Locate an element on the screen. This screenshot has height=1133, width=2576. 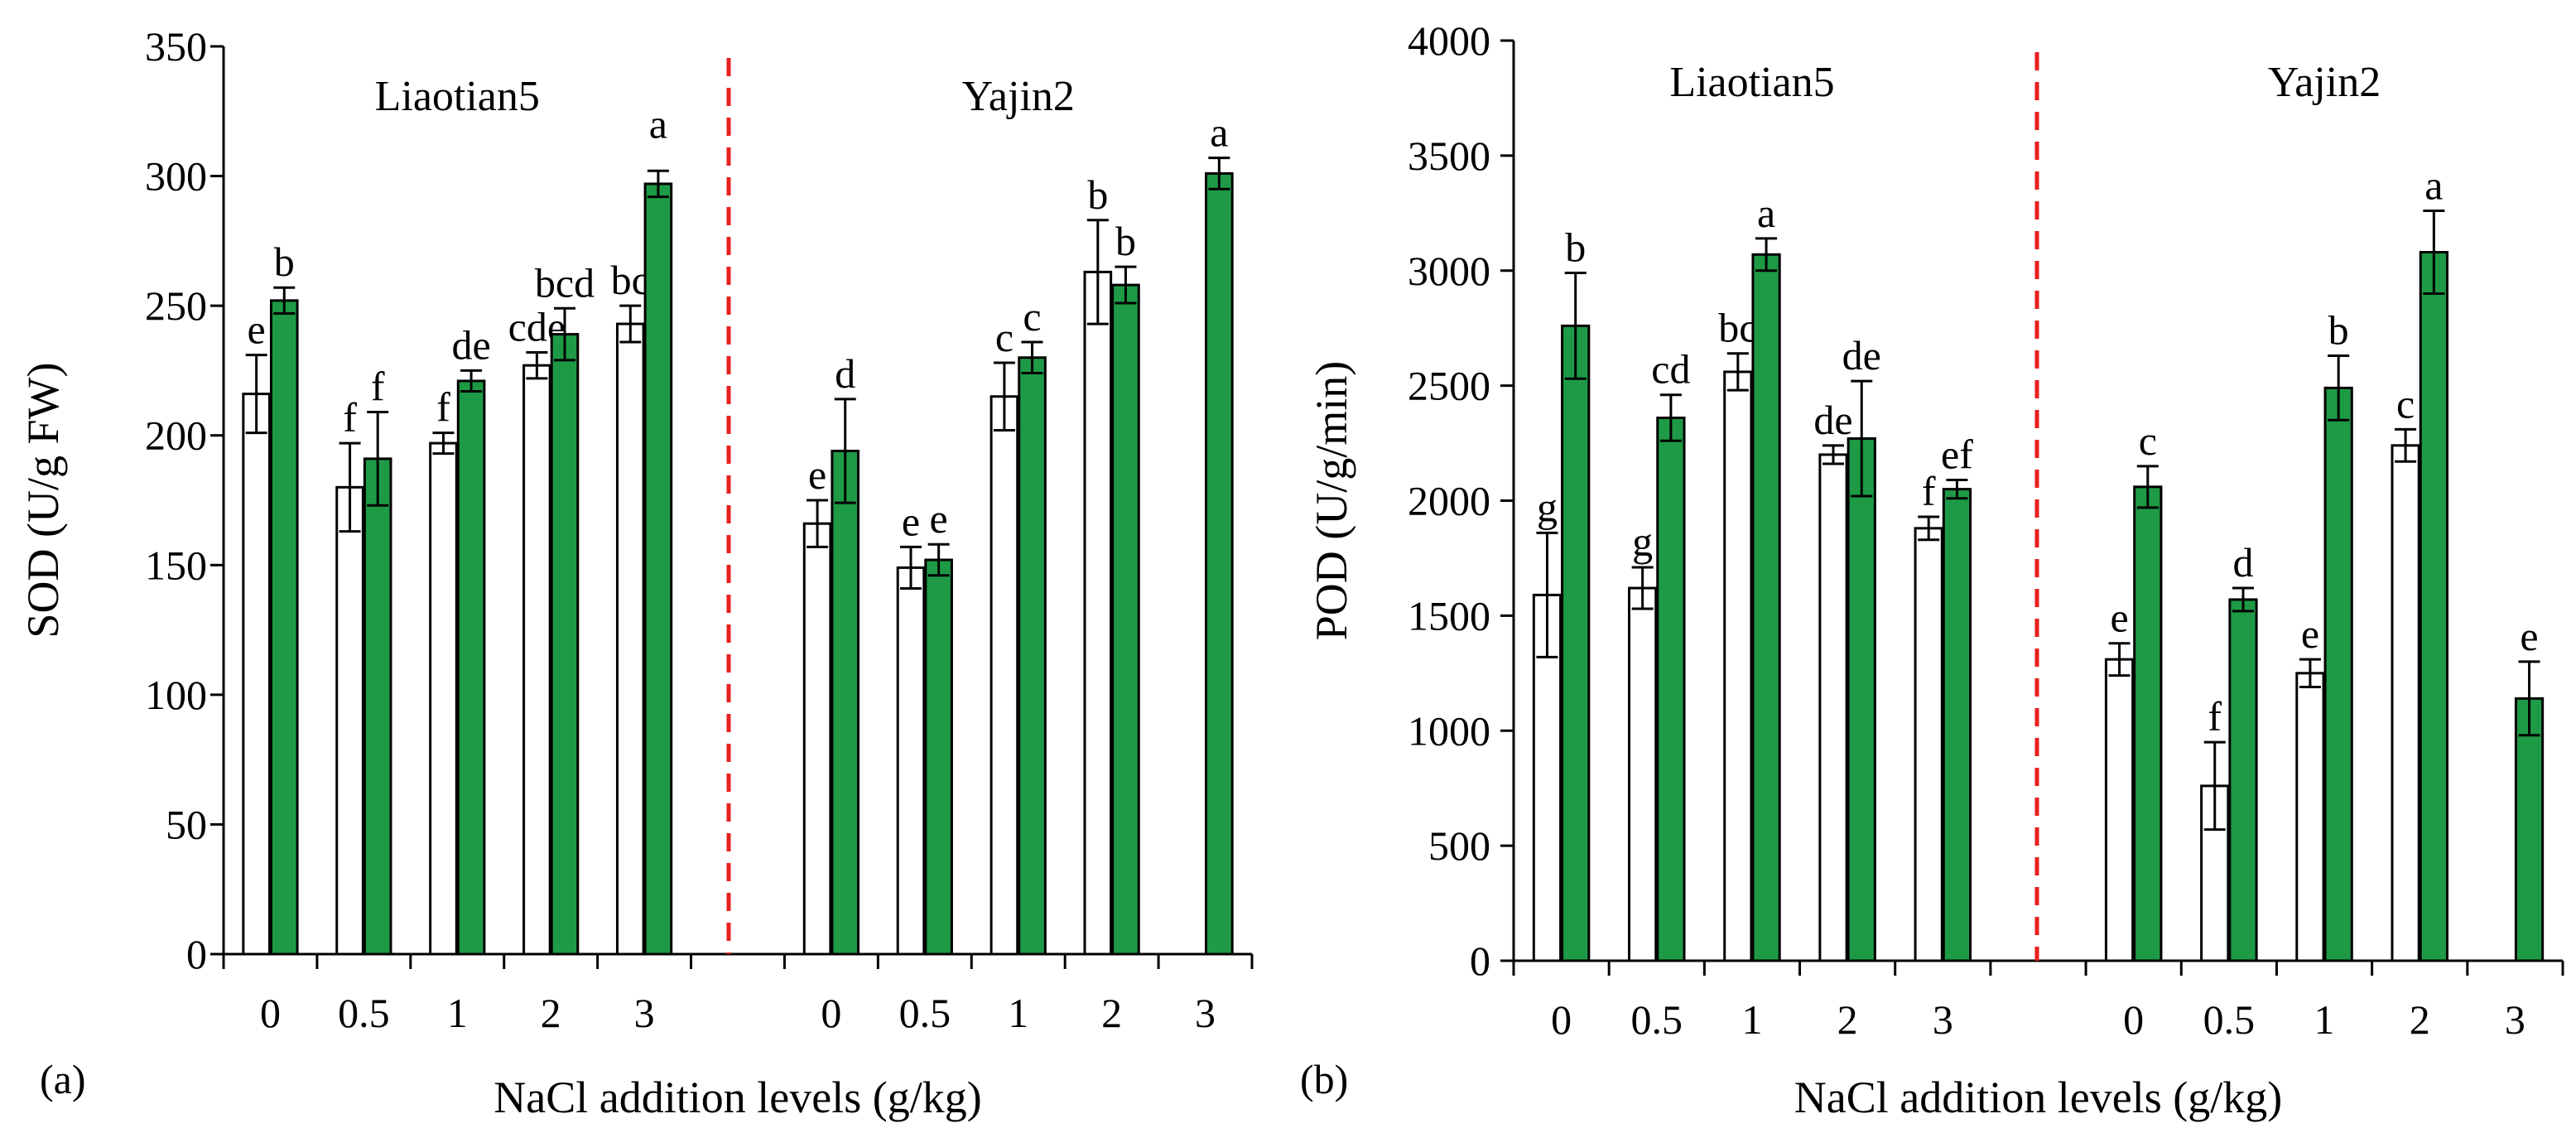
y-tick-label: 200 is located at coordinates (176, 435).